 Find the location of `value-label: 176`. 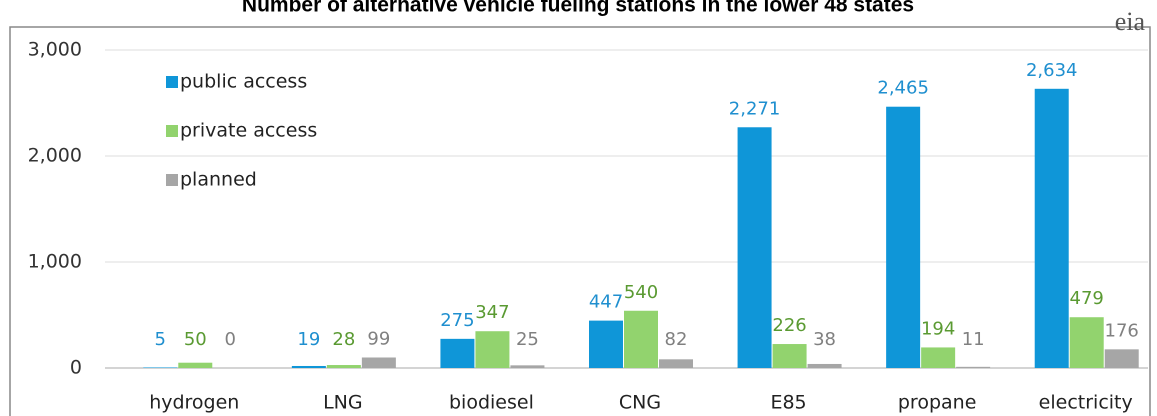

value-label: 176 is located at coordinates (1122, 330).